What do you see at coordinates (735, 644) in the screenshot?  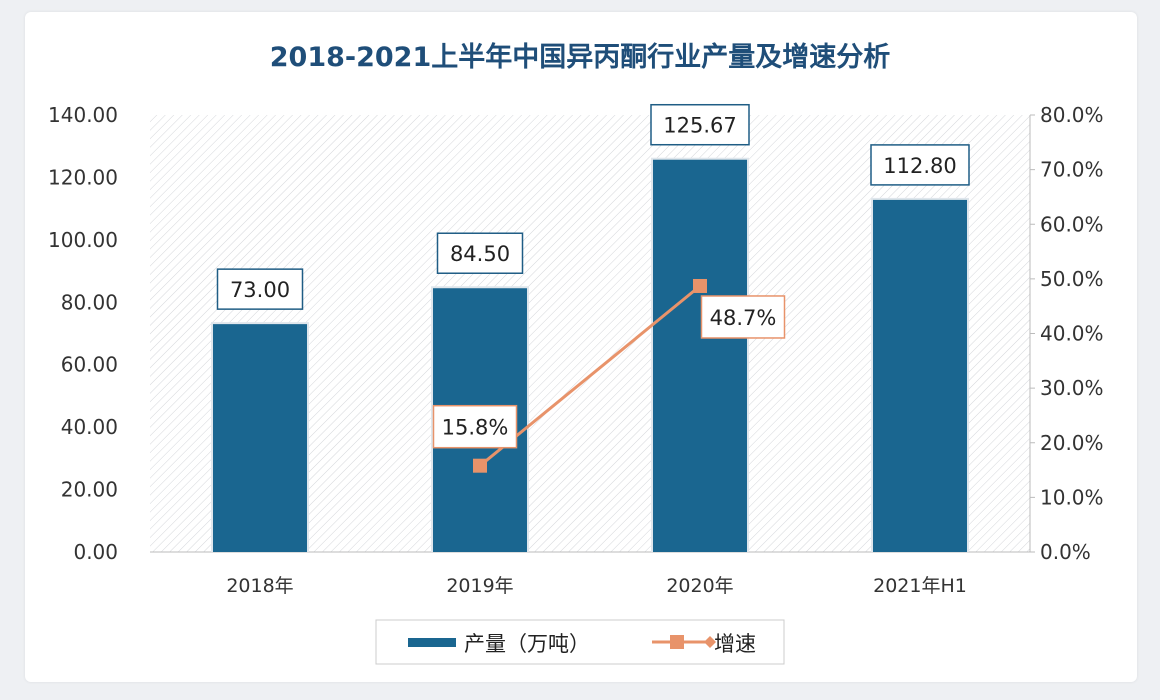 I see `legend-line-label: 增速` at bounding box center [735, 644].